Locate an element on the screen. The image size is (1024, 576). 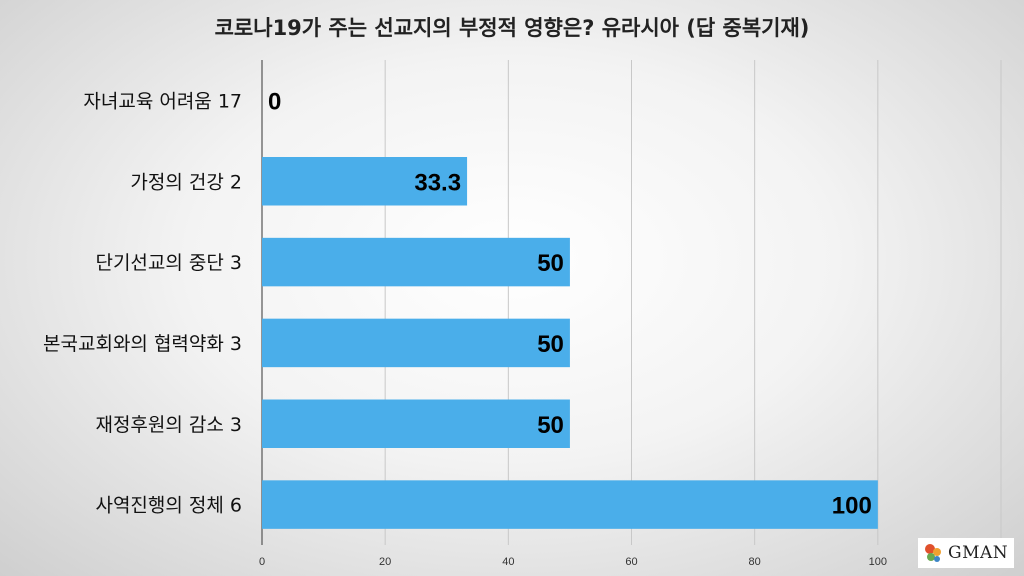
x-tick-label: 20 is located at coordinates (385, 562).